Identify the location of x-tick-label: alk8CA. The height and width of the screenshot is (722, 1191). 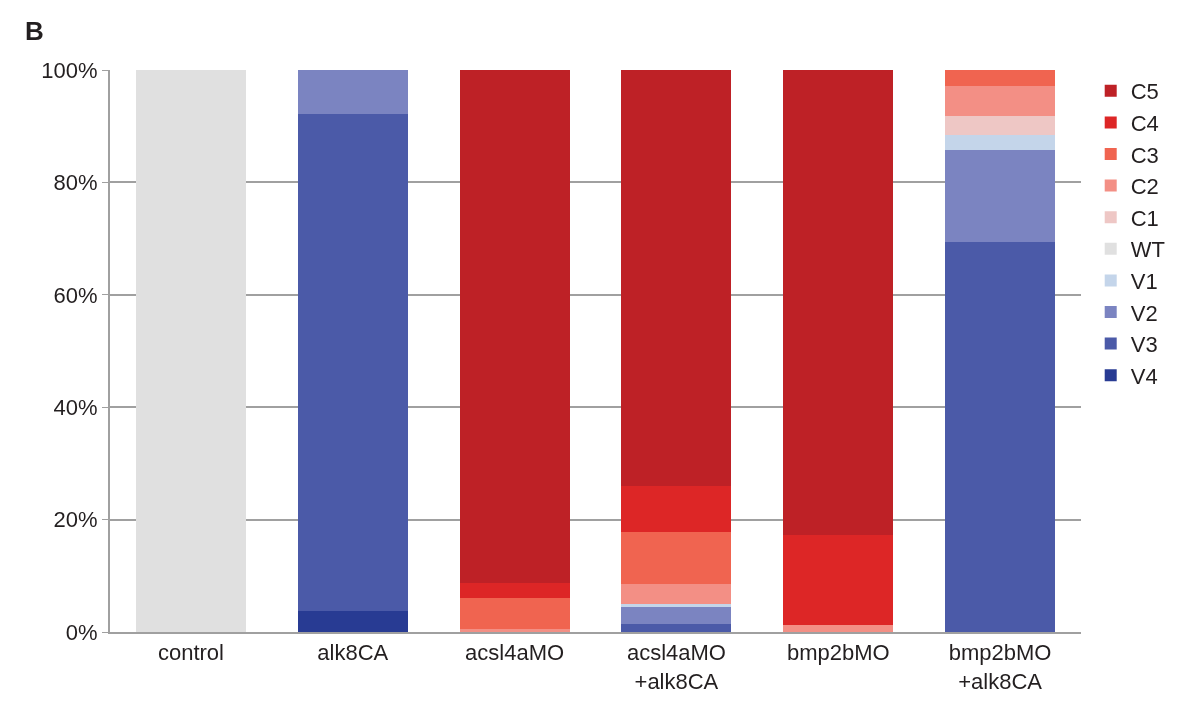
(353, 653).